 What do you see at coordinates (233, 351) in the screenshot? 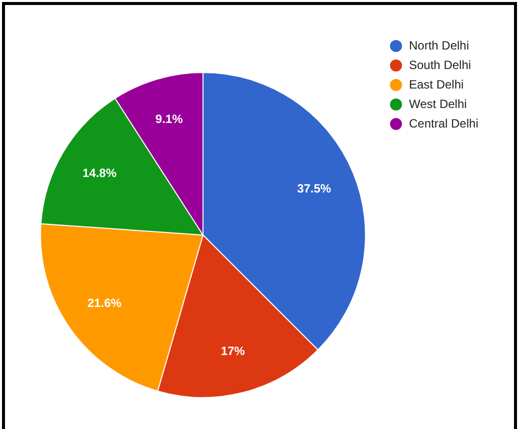
I see `data-label: 17%` at bounding box center [233, 351].